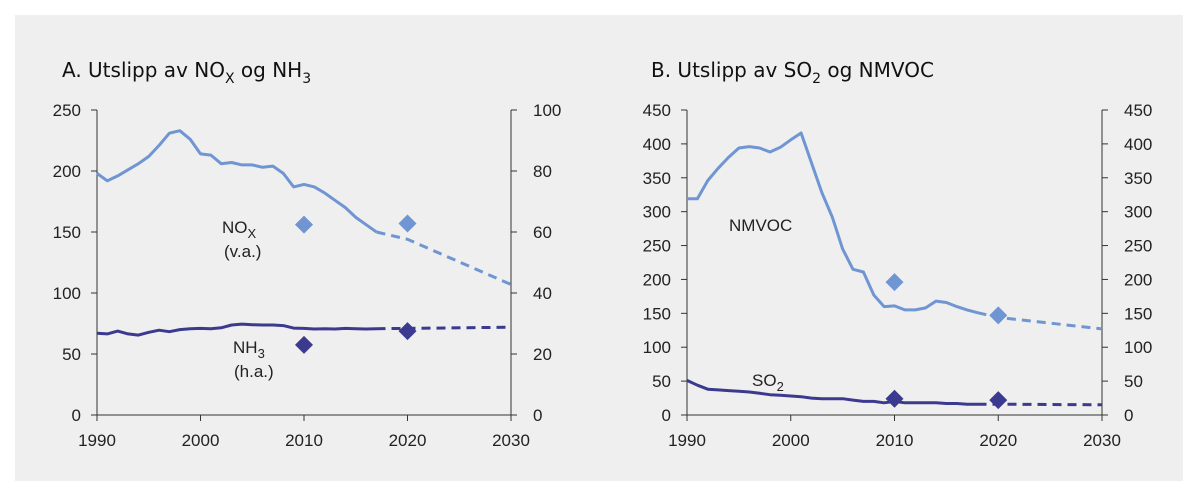 The height and width of the screenshot is (494, 1200). Describe the element at coordinates (1133, 381) in the screenshot. I see `y-right-tick-label: 50` at that location.